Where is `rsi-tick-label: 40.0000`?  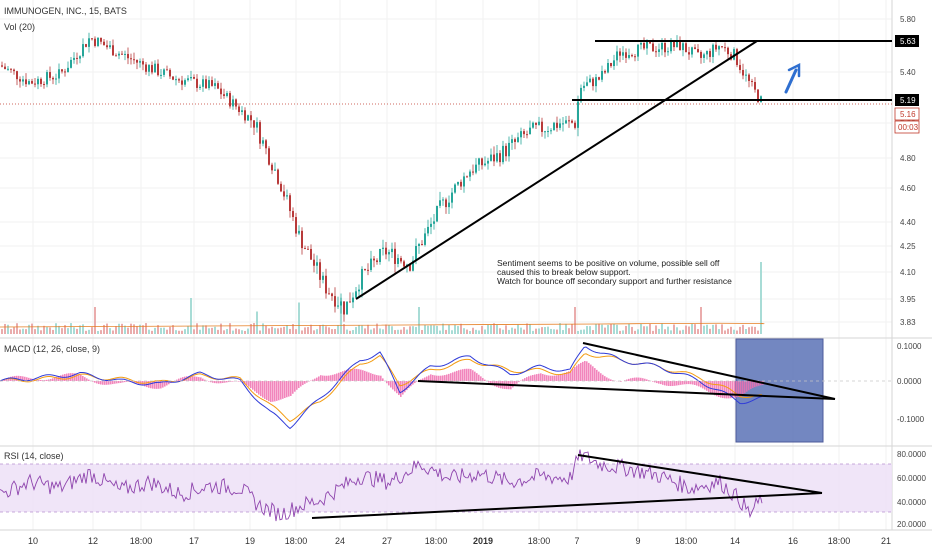 rsi-tick-label: 40.0000 is located at coordinates (911, 502).